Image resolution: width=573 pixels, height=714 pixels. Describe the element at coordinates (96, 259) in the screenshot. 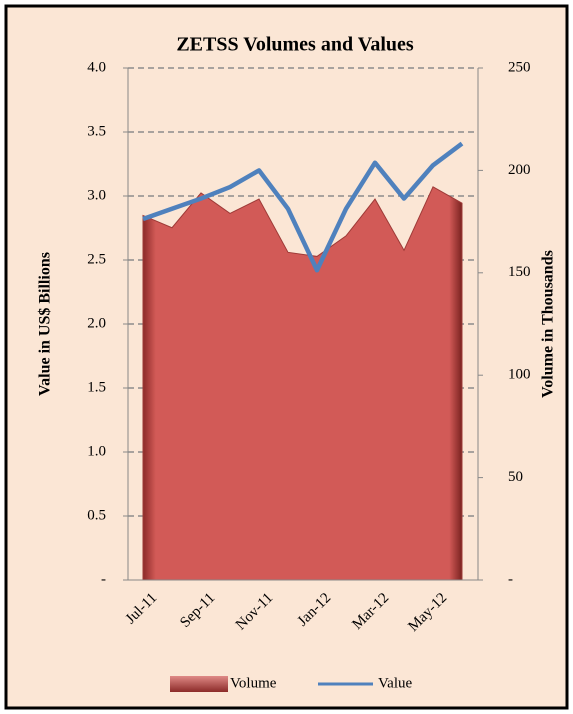

I see `y-tick-label: 2.5` at that location.